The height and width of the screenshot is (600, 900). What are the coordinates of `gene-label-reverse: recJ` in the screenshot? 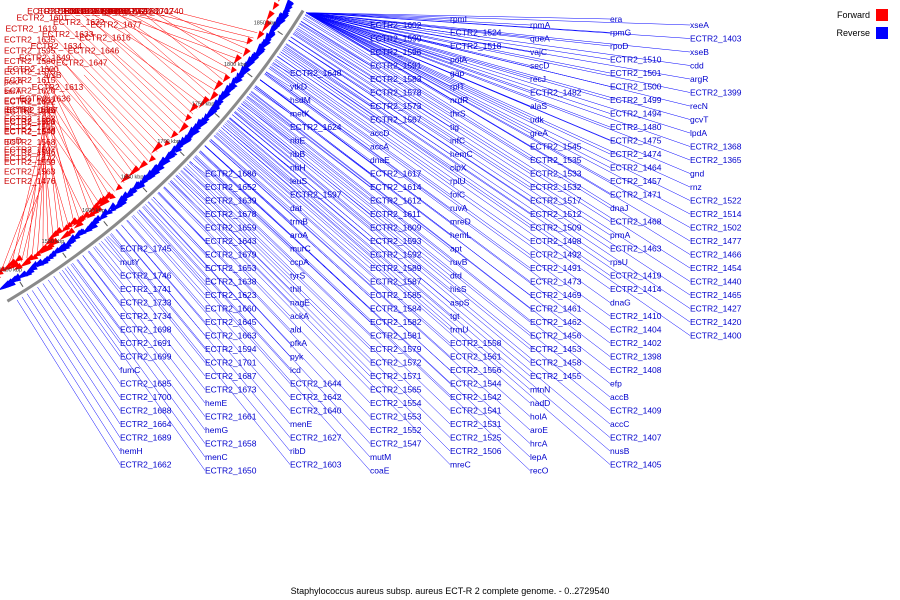 It's located at (538, 79).